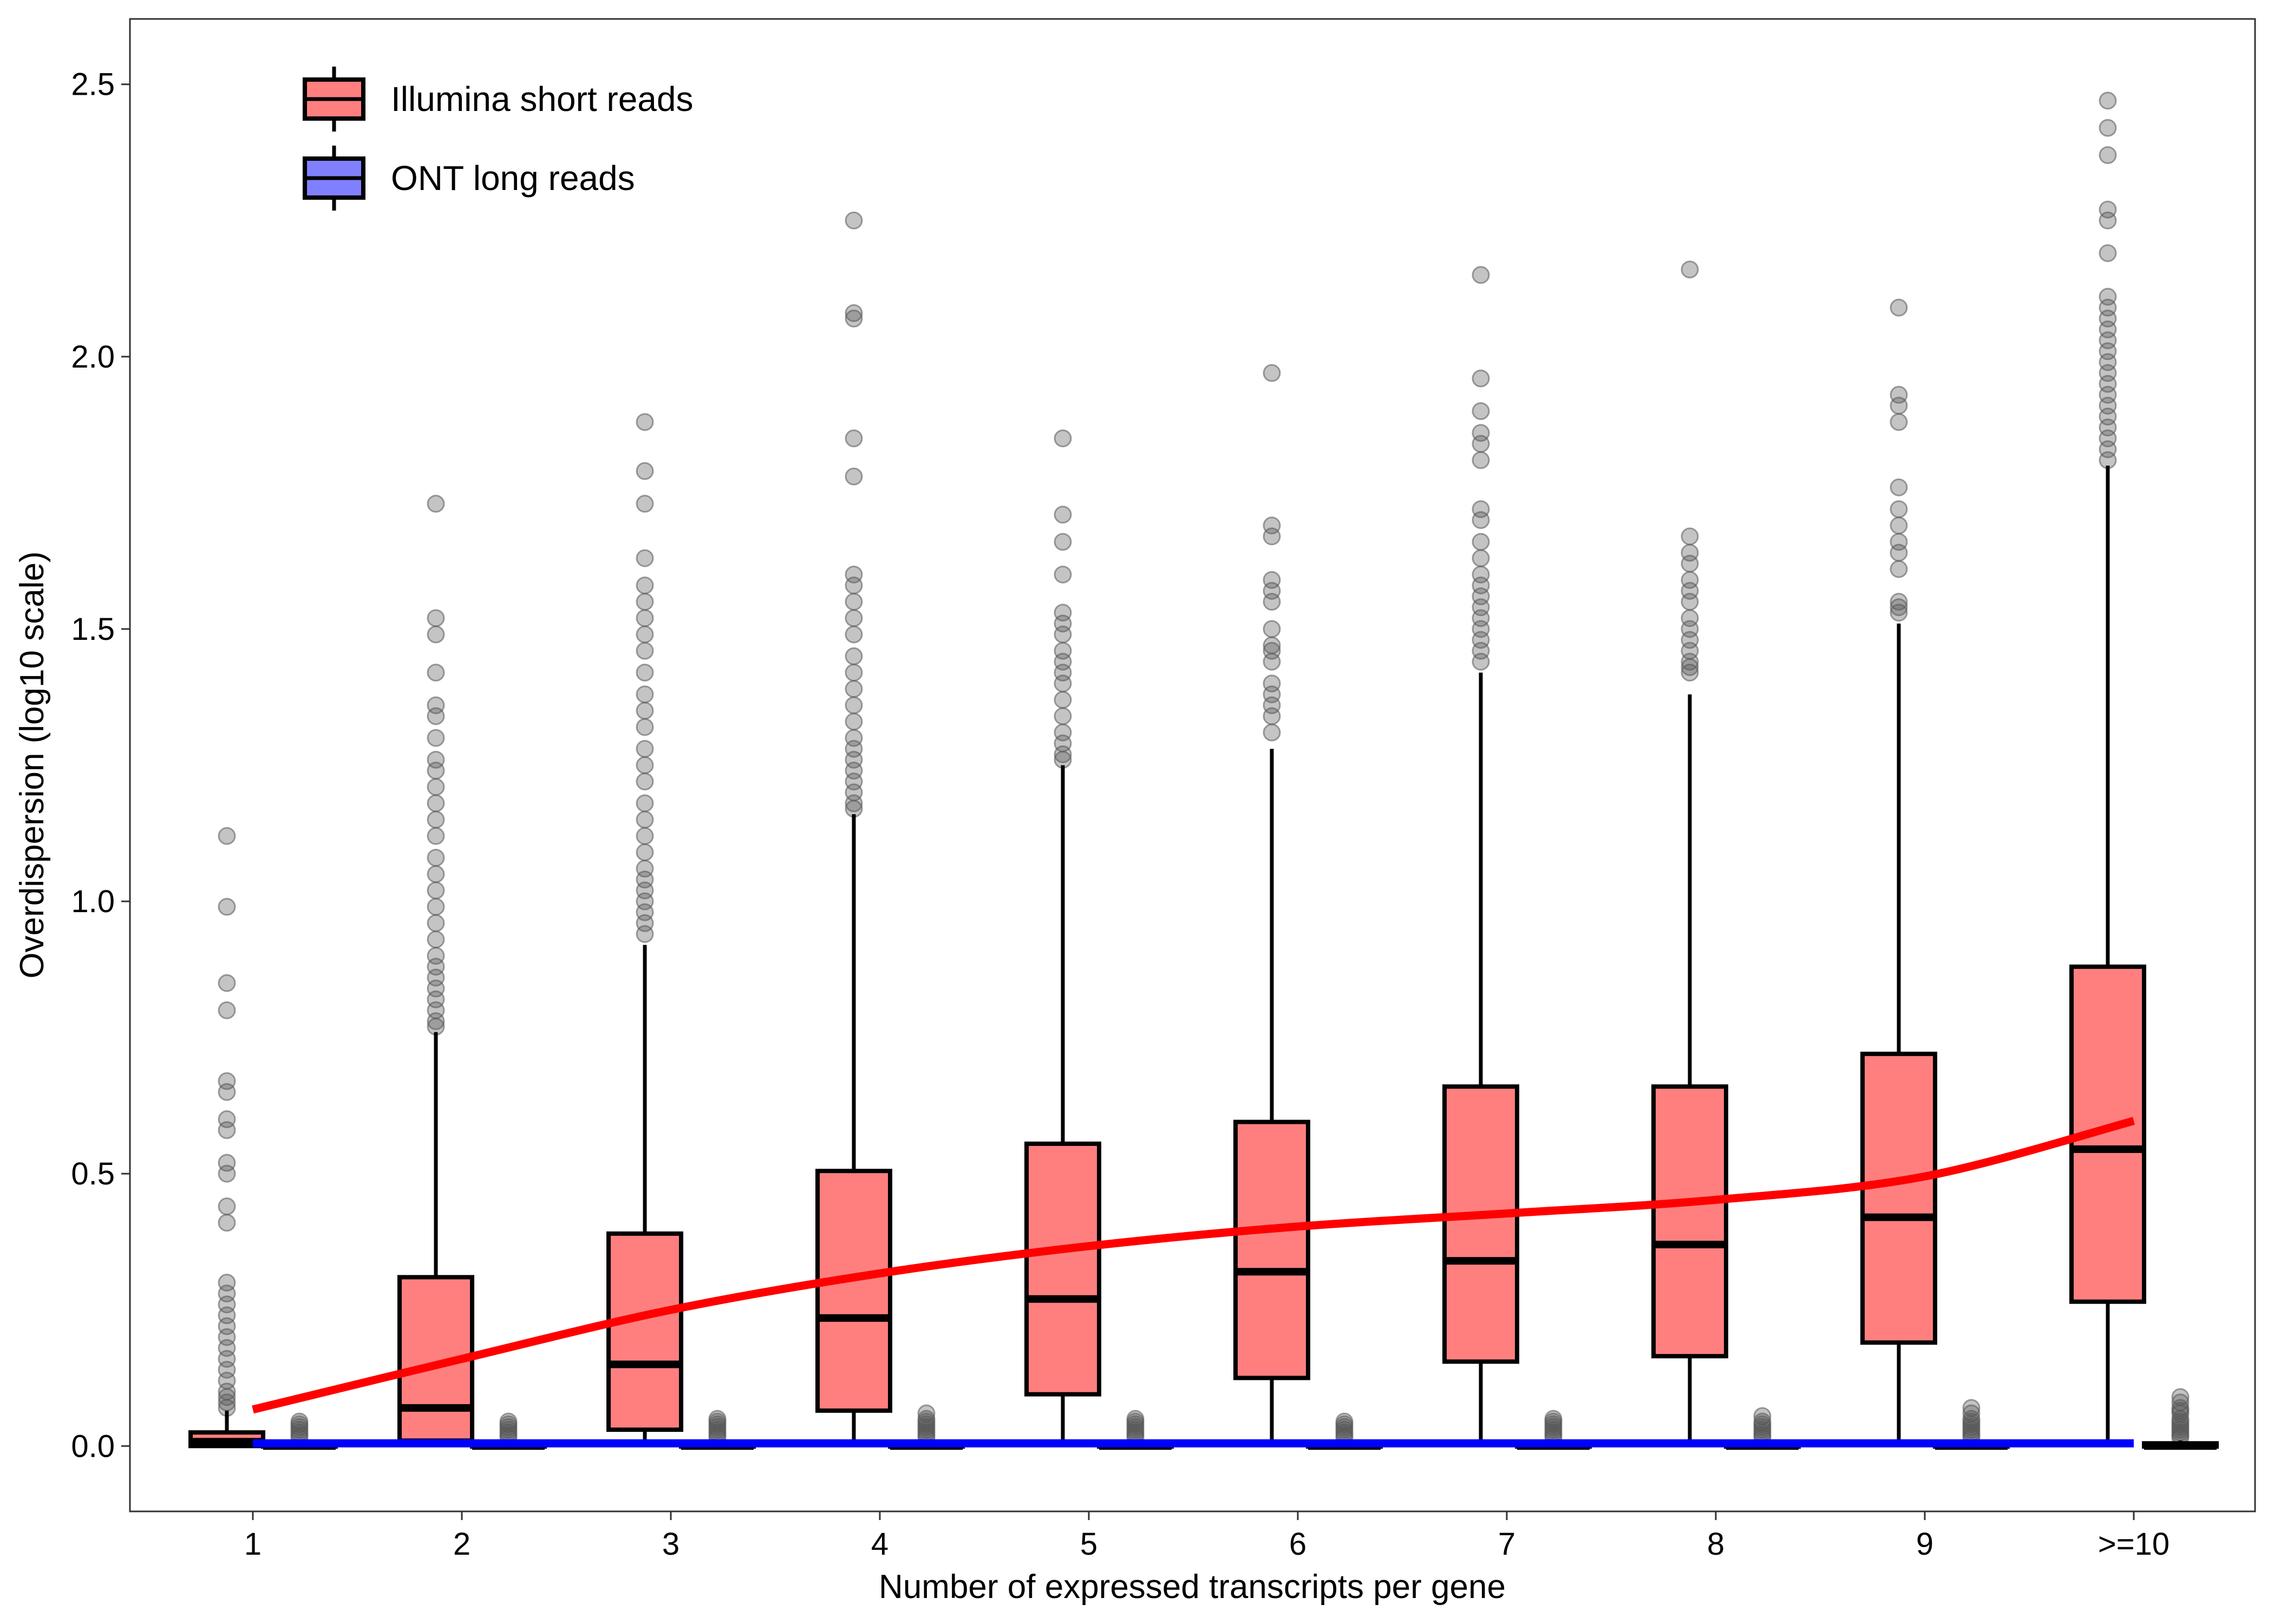 The width and height of the screenshot is (2274, 1624). What do you see at coordinates (93, 1174) in the screenshot?
I see `y-tick-label: 0.5` at bounding box center [93, 1174].